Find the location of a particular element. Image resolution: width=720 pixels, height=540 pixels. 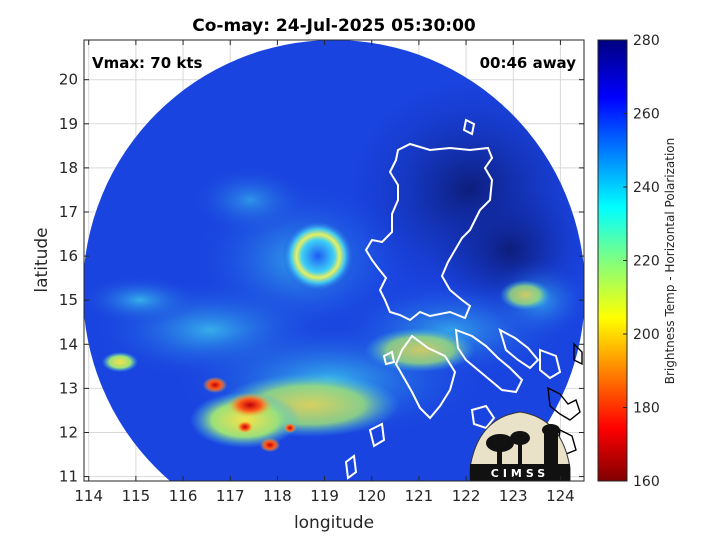

y-tick-label: 20 is located at coordinates (68, 80).